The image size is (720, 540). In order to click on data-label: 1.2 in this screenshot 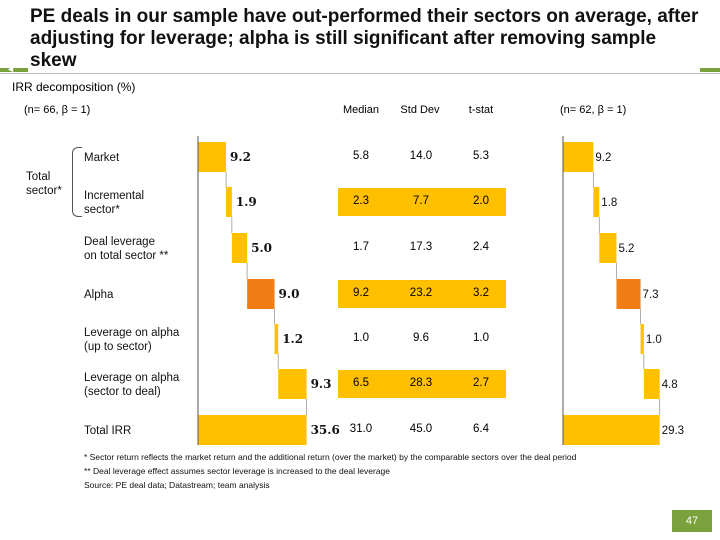, I will do `click(292, 339)`.